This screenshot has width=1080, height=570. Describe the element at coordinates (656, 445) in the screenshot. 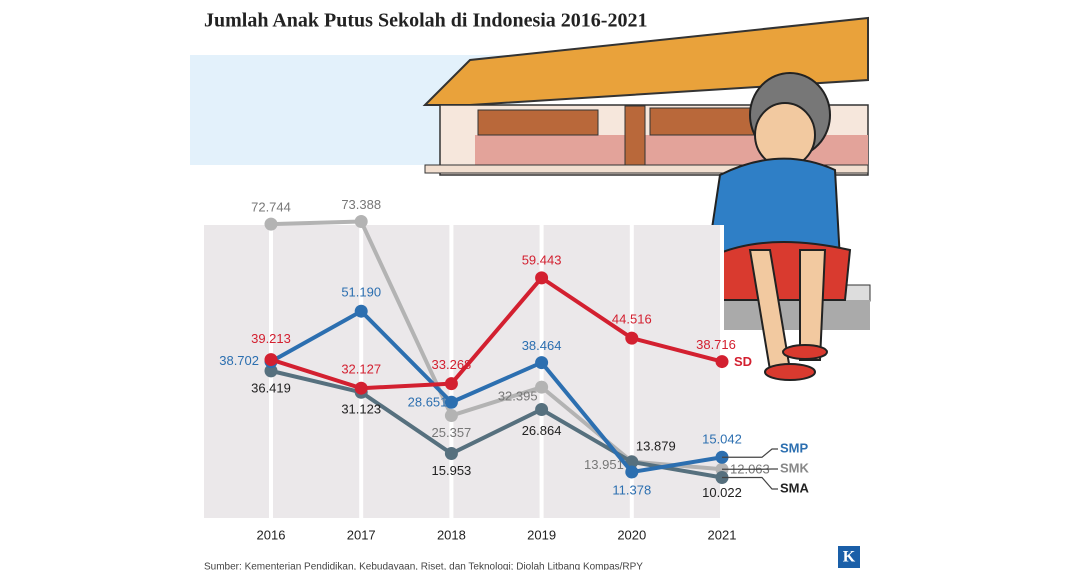

I see `data-label: 13.879` at that location.